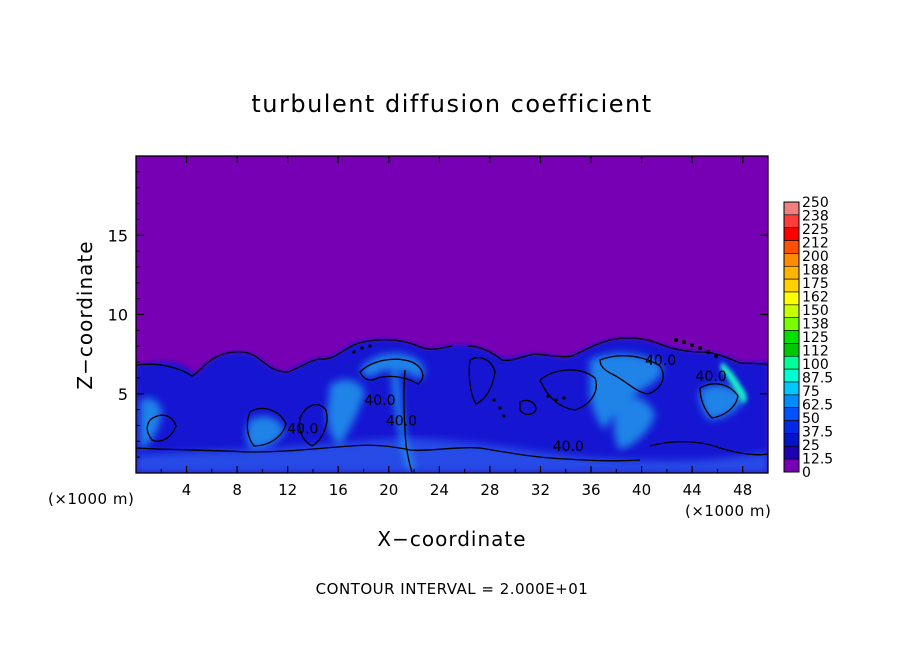  I want to click on colorbar-label: 188, so click(815, 271).